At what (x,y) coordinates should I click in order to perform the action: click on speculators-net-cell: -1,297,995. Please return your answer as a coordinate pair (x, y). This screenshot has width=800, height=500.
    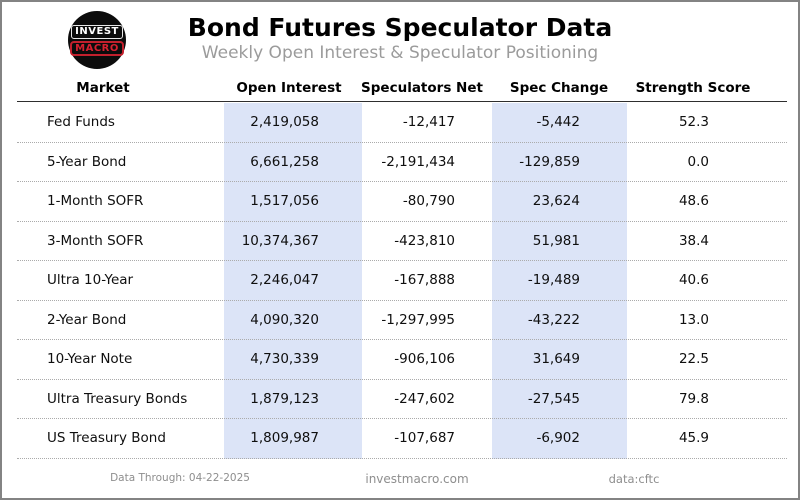
    Looking at the image, I should click on (418, 319).